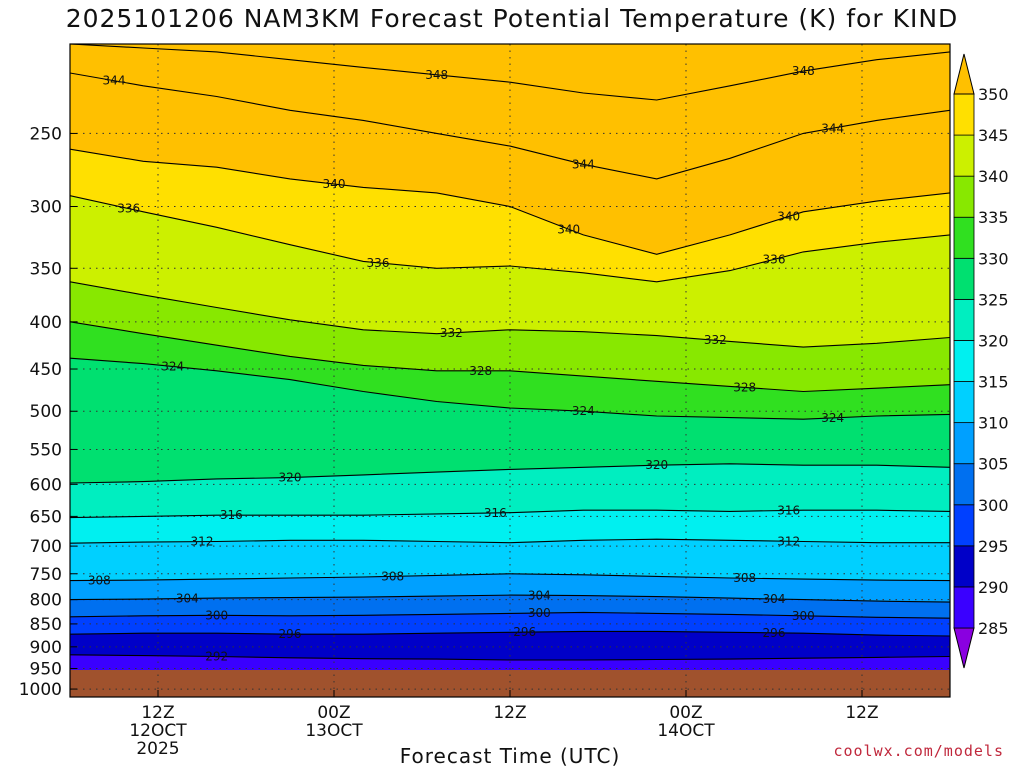 The width and height of the screenshot is (1024, 768). Describe the element at coordinates (993, 628) in the screenshot. I see `colorbar-label: 285` at that location.